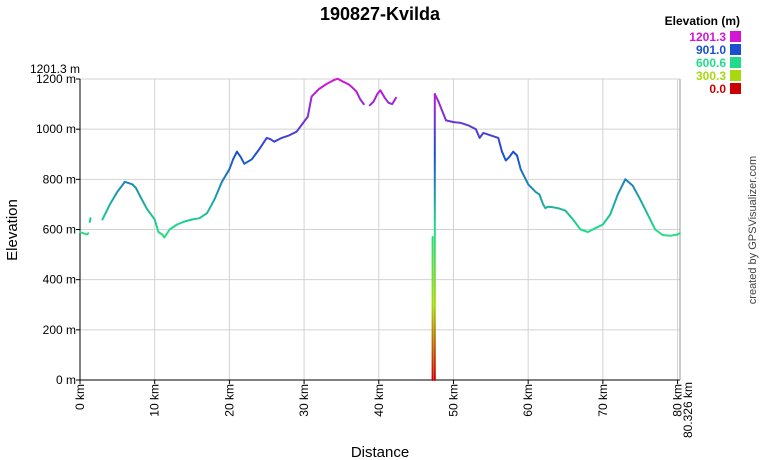 This screenshot has width=760, height=460. Describe the element at coordinates (304, 400) in the screenshot. I see `x-tick-label: 30 km` at that location.